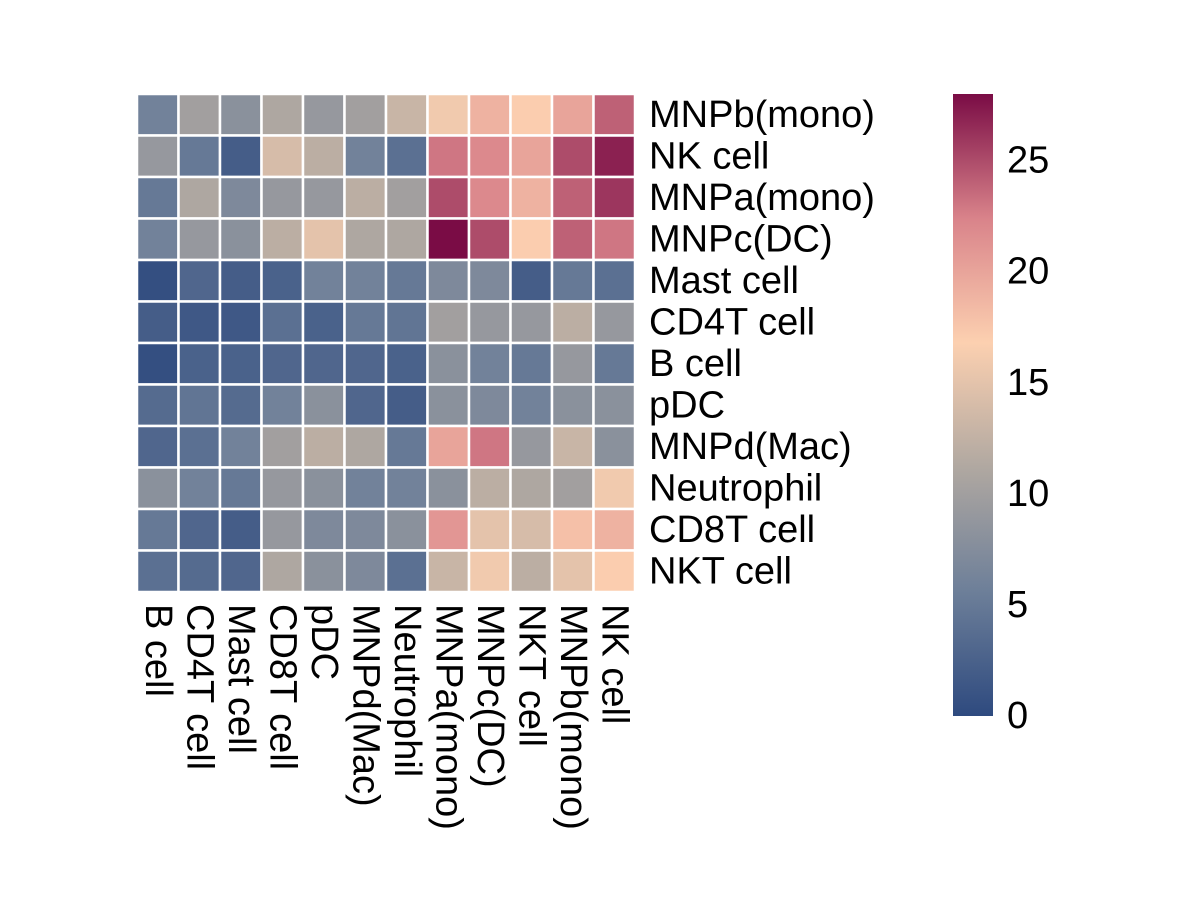 The height and width of the screenshot is (922, 1188). What do you see at coordinates (750, 447) in the screenshot?
I see `row-label: MNPd(Mac)` at bounding box center [750, 447].